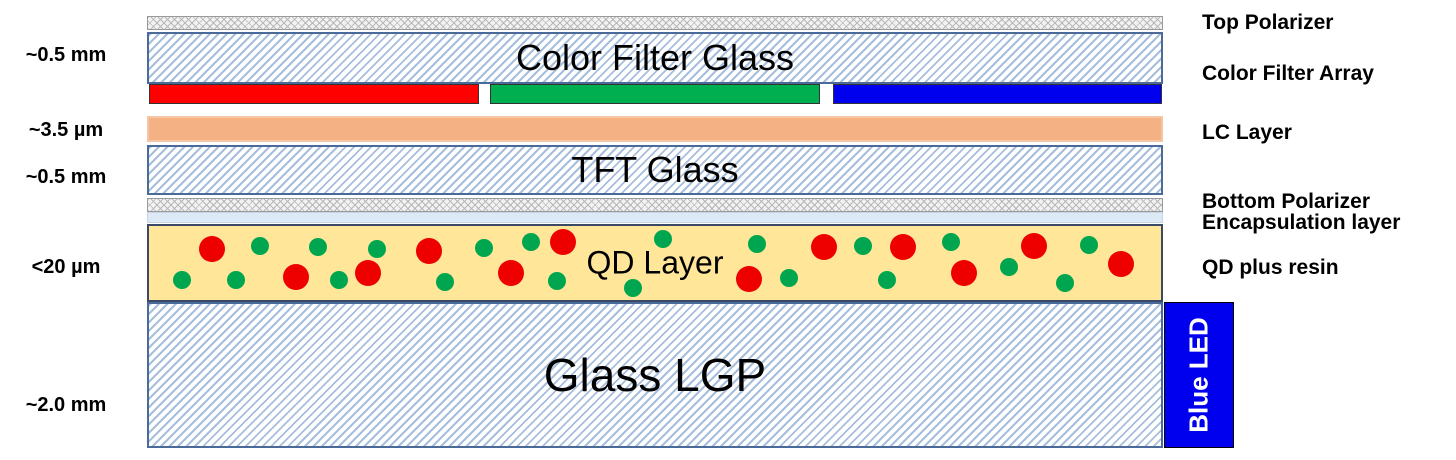 Image resolution: width=1456 pixels, height=460 pixels. Describe the element at coordinates (1301, 222) in the screenshot. I see `label-encapsulation-layer: Encapsulation layer` at that location.